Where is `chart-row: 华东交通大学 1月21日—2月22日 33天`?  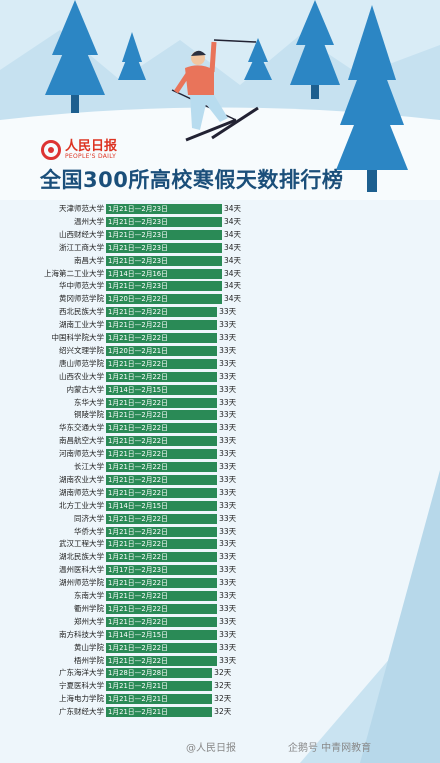 chart-row: 华东交通大学 1月21日—2月22日 33天 is located at coordinates (220, 428).